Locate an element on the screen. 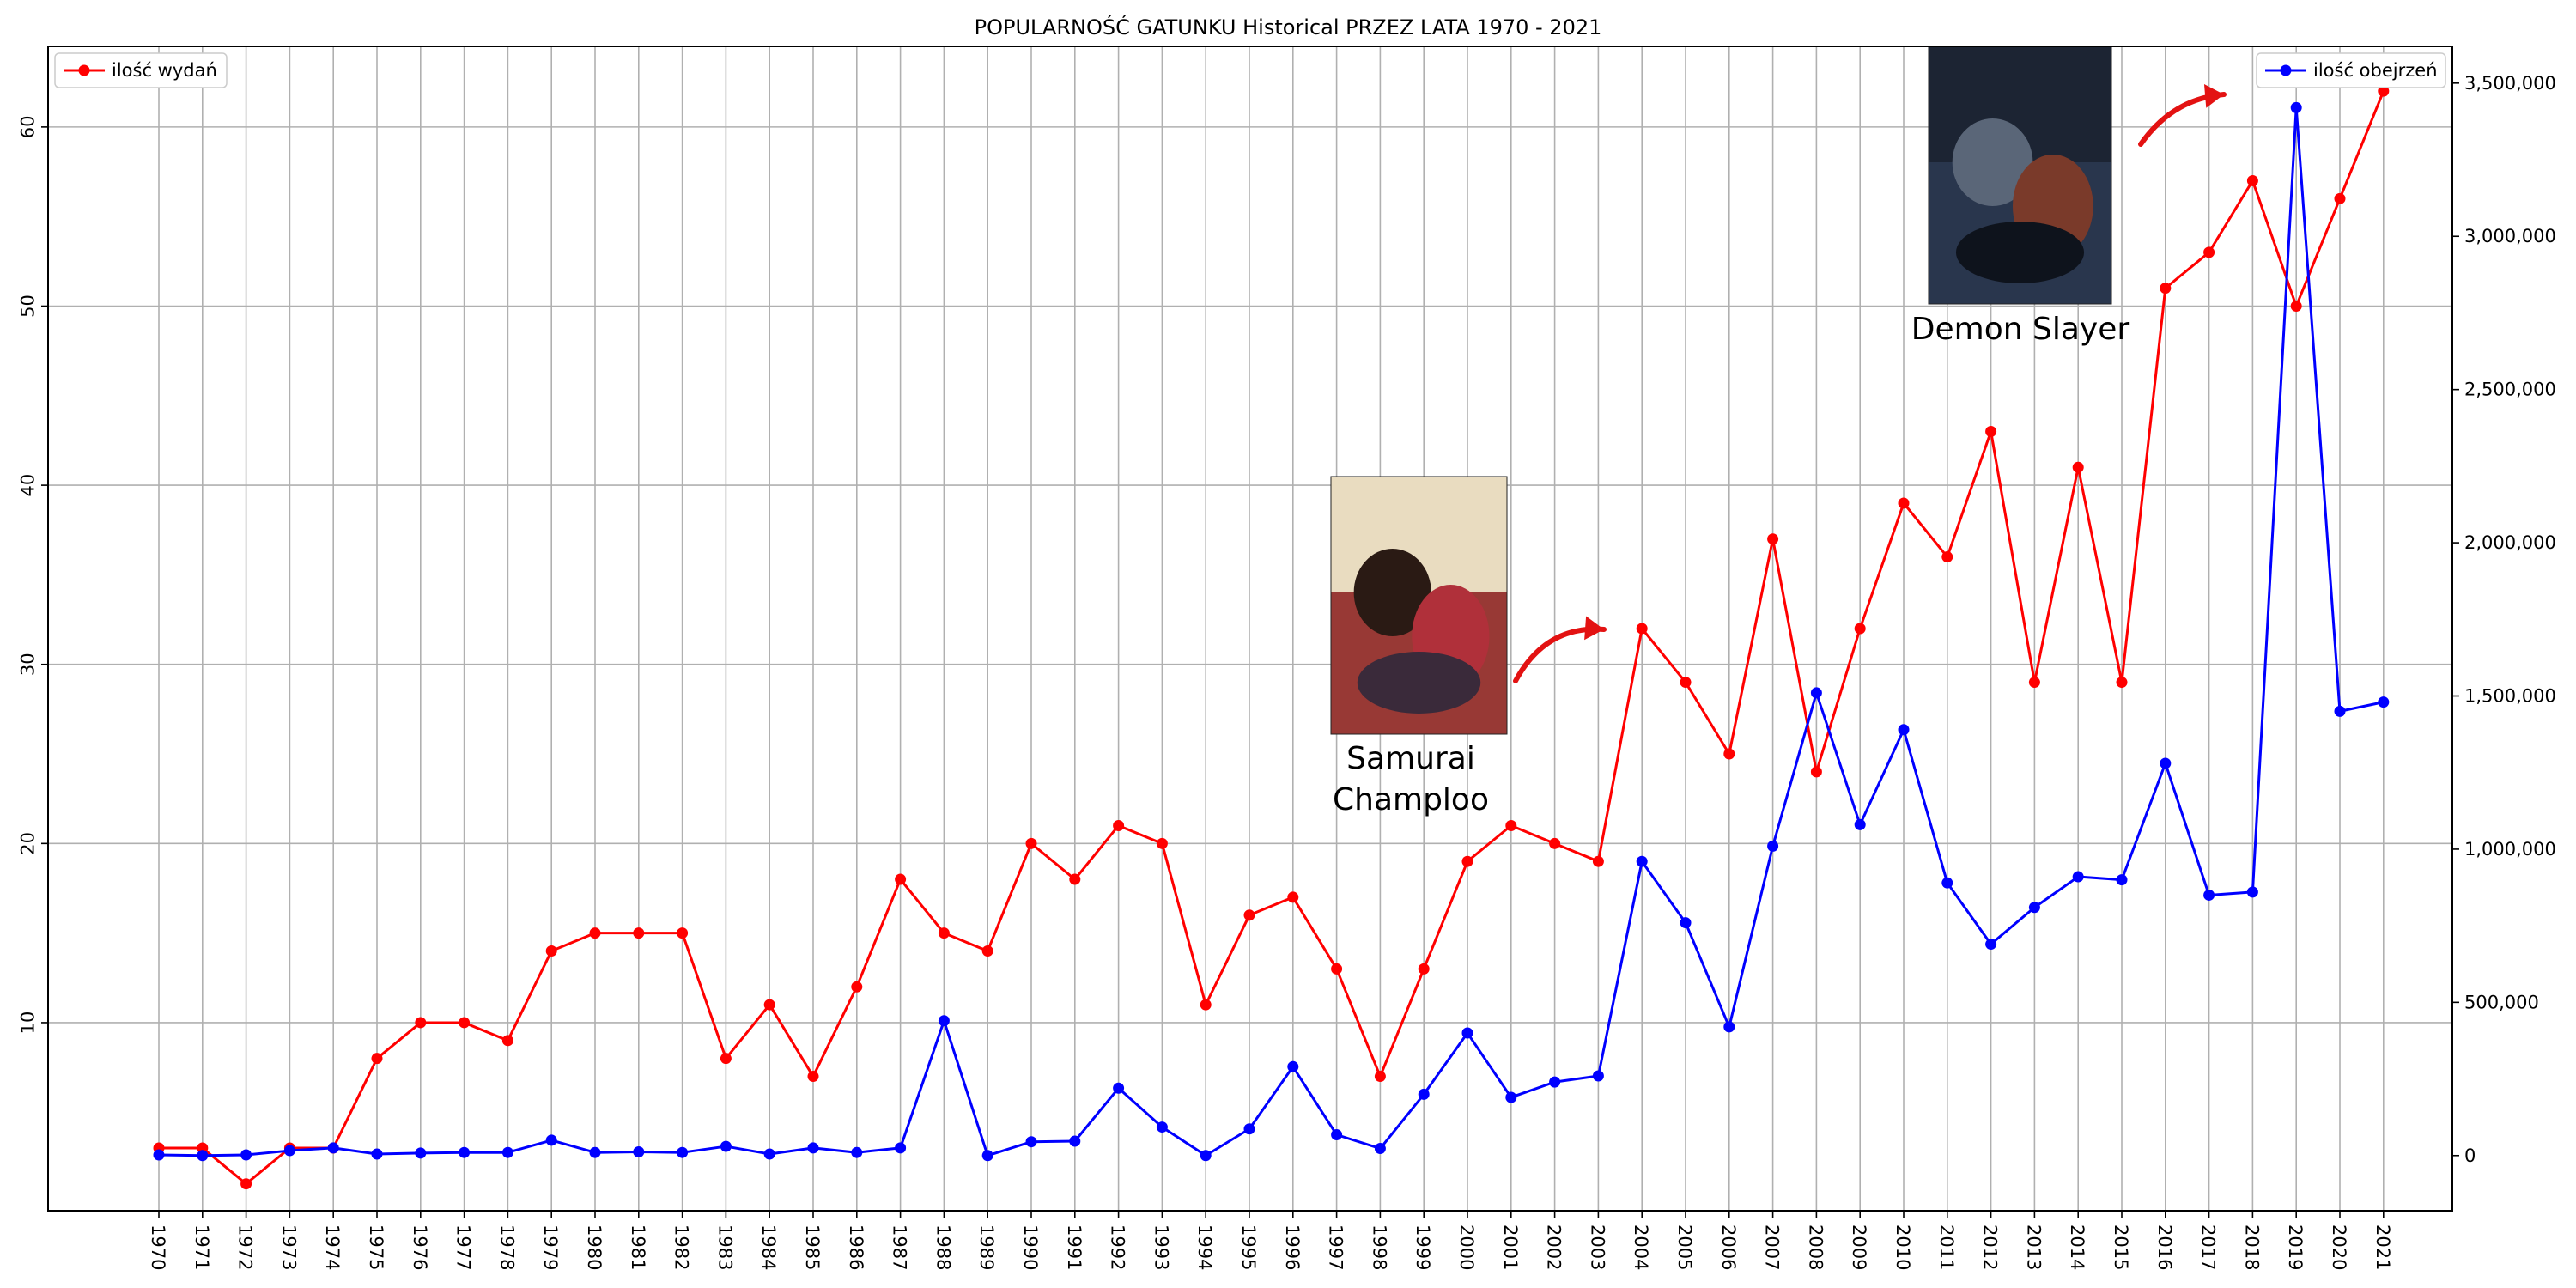  x-tick-label: 2000 is located at coordinates (1466, 1247).